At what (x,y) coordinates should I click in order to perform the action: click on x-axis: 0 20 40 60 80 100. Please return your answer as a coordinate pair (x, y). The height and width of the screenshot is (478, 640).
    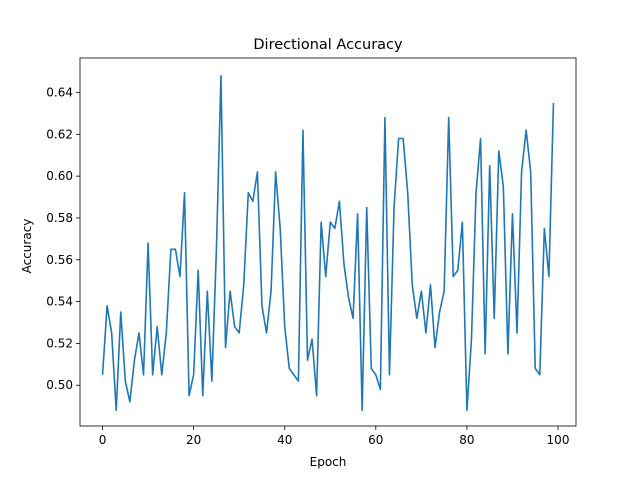
    Looking at the image, I should click on (334, 436).